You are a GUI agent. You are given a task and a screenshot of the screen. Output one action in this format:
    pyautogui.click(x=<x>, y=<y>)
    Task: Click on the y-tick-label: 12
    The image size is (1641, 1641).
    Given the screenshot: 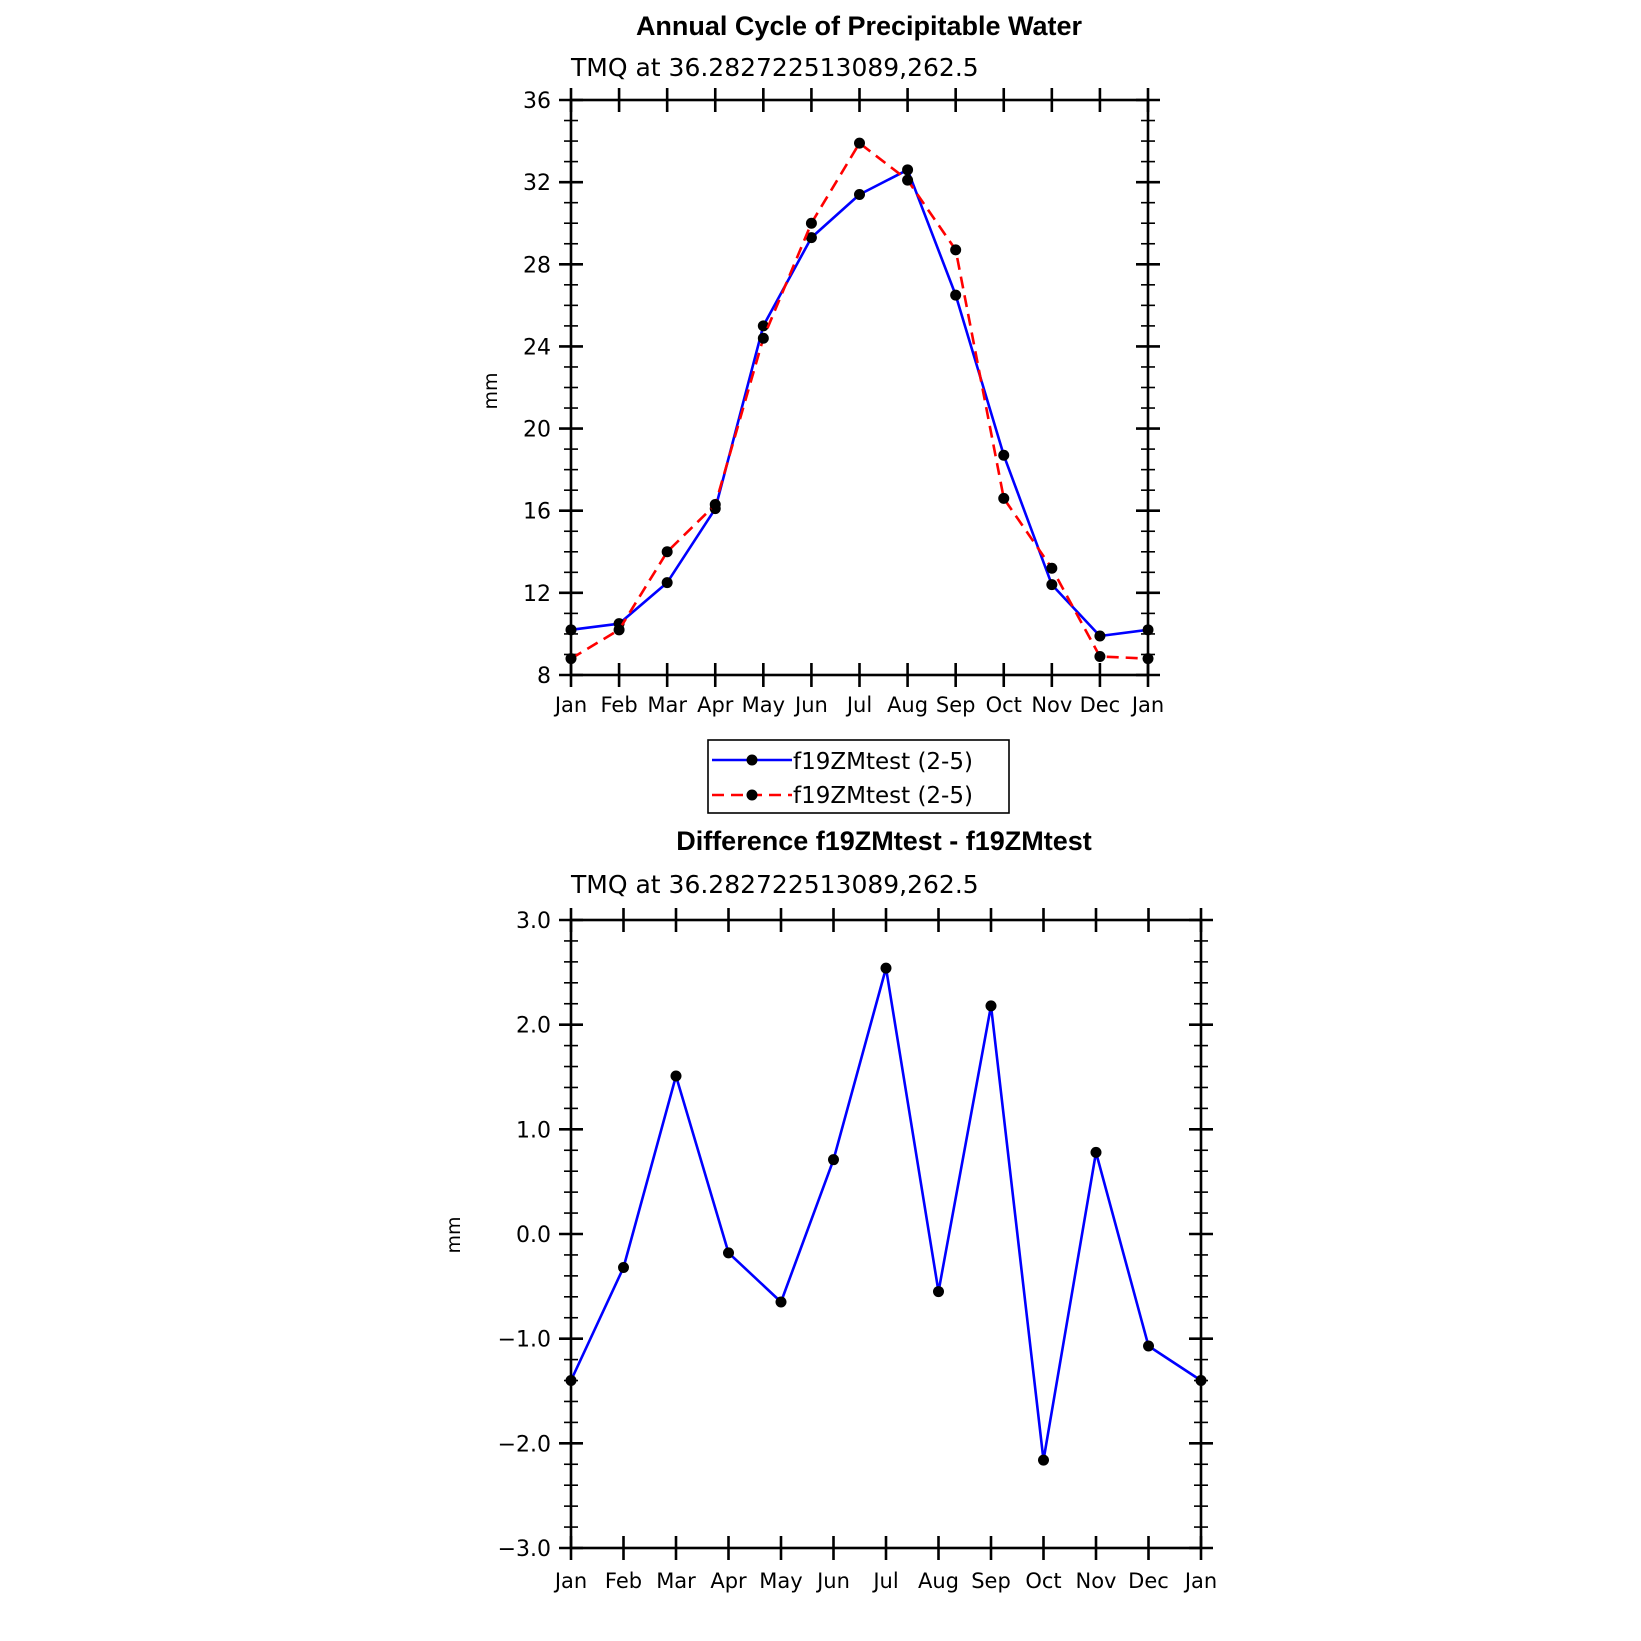 What is the action you would take?
    pyautogui.click(x=537, y=594)
    